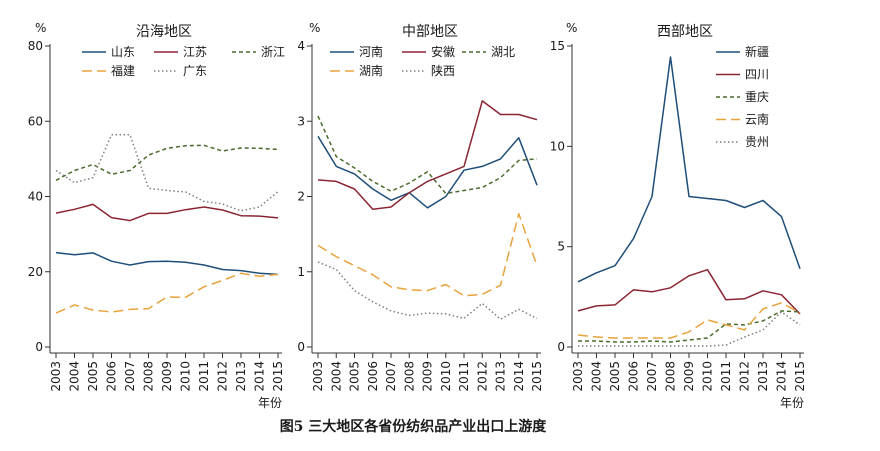  What do you see at coordinates (195, 71) in the screenshot?
I see `legend-label: 广东` at bounding box center [195, 71].